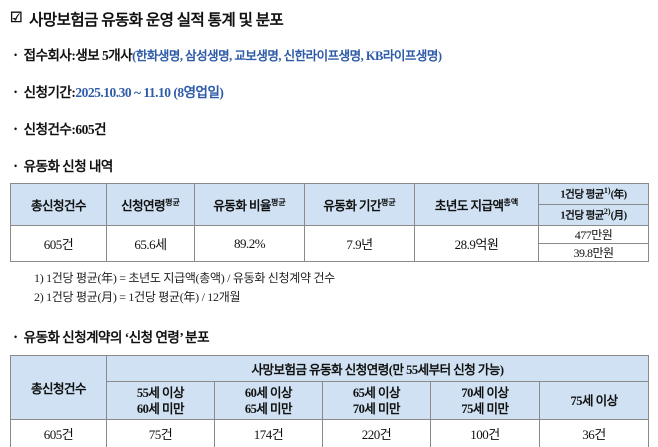 The image size is (658, 447). I want to click on cell-age-55-60: 75건, so click(160, 433).